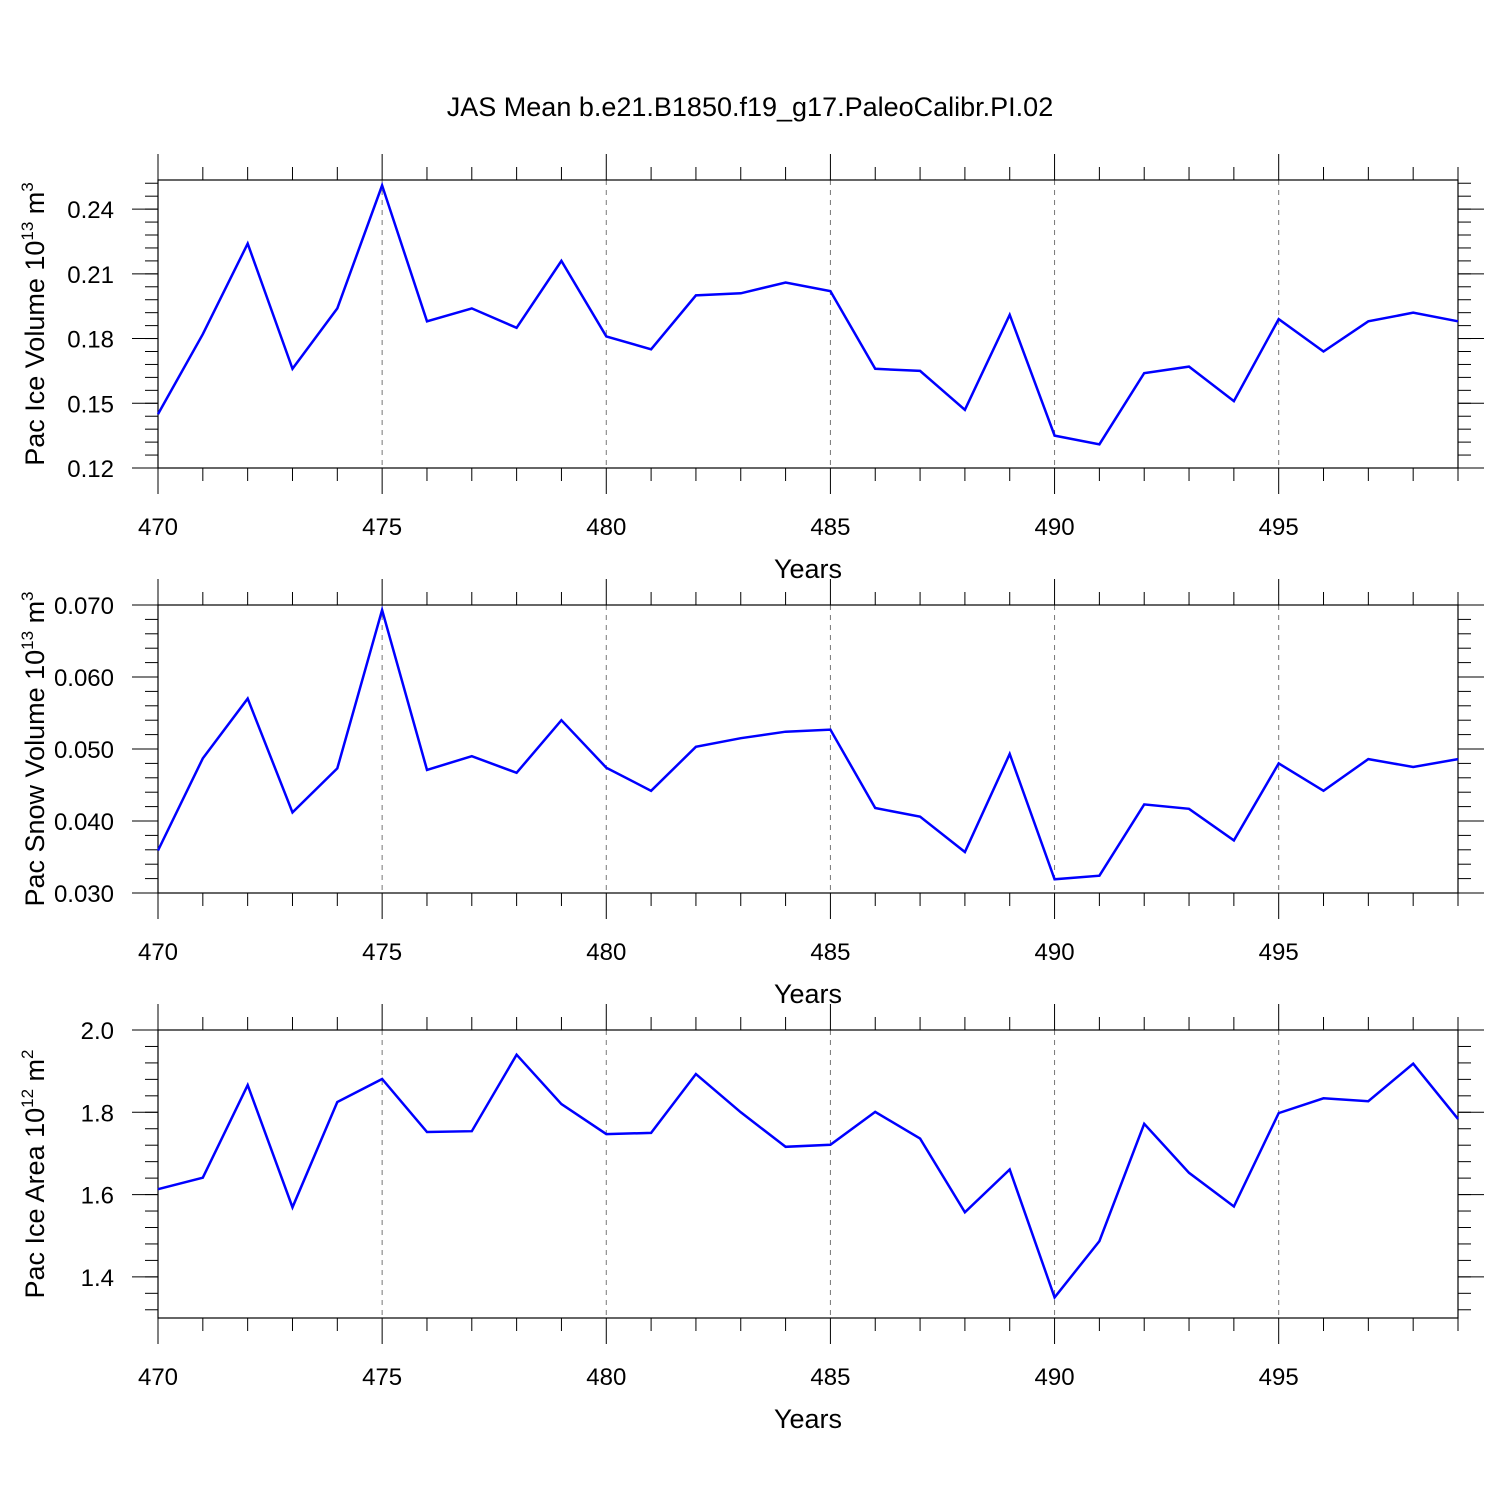 This screenshot has width=1500, height=1500. Describe the element at coordinates (35, 778) in the screenshot. I see `y-axis-title-text: Pac Snow Volume 10` at that location.